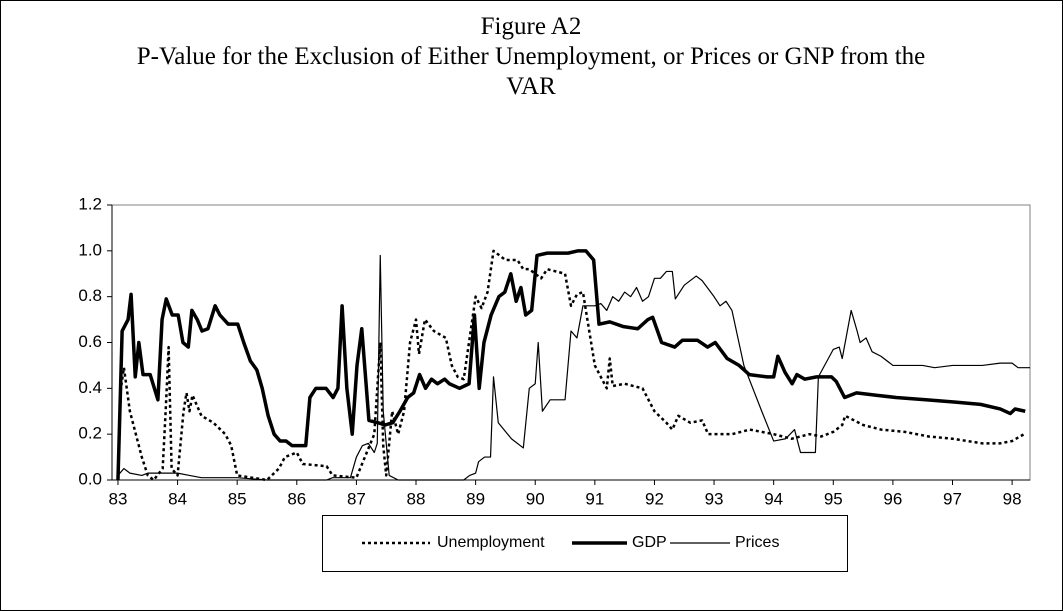 Image resolution: width=1063 pixels, height=611 pixels. Describe the element at coordinates (90, 478) in the screenshot. I see `y-tick-label: 0.0` at that location.